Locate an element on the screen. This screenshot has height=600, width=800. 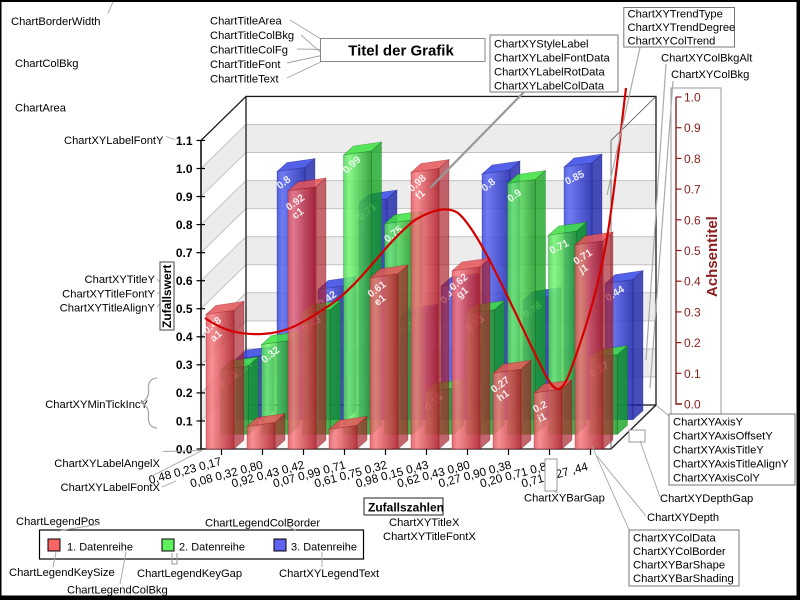
svg-text: ChartXYMinTickIncY is located at coordinates (96, 405).